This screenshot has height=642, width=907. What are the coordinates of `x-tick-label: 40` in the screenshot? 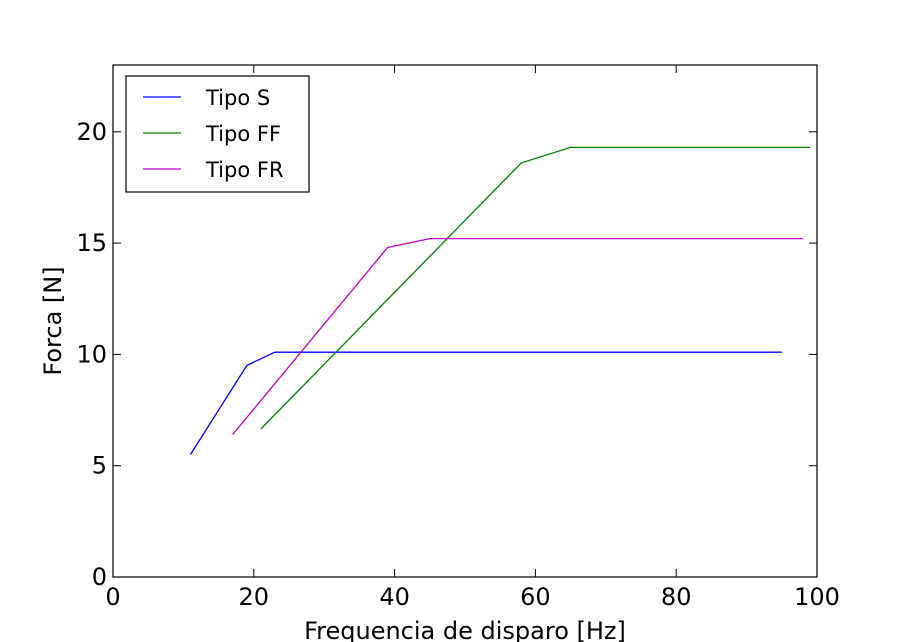 It's located at (394, 597).